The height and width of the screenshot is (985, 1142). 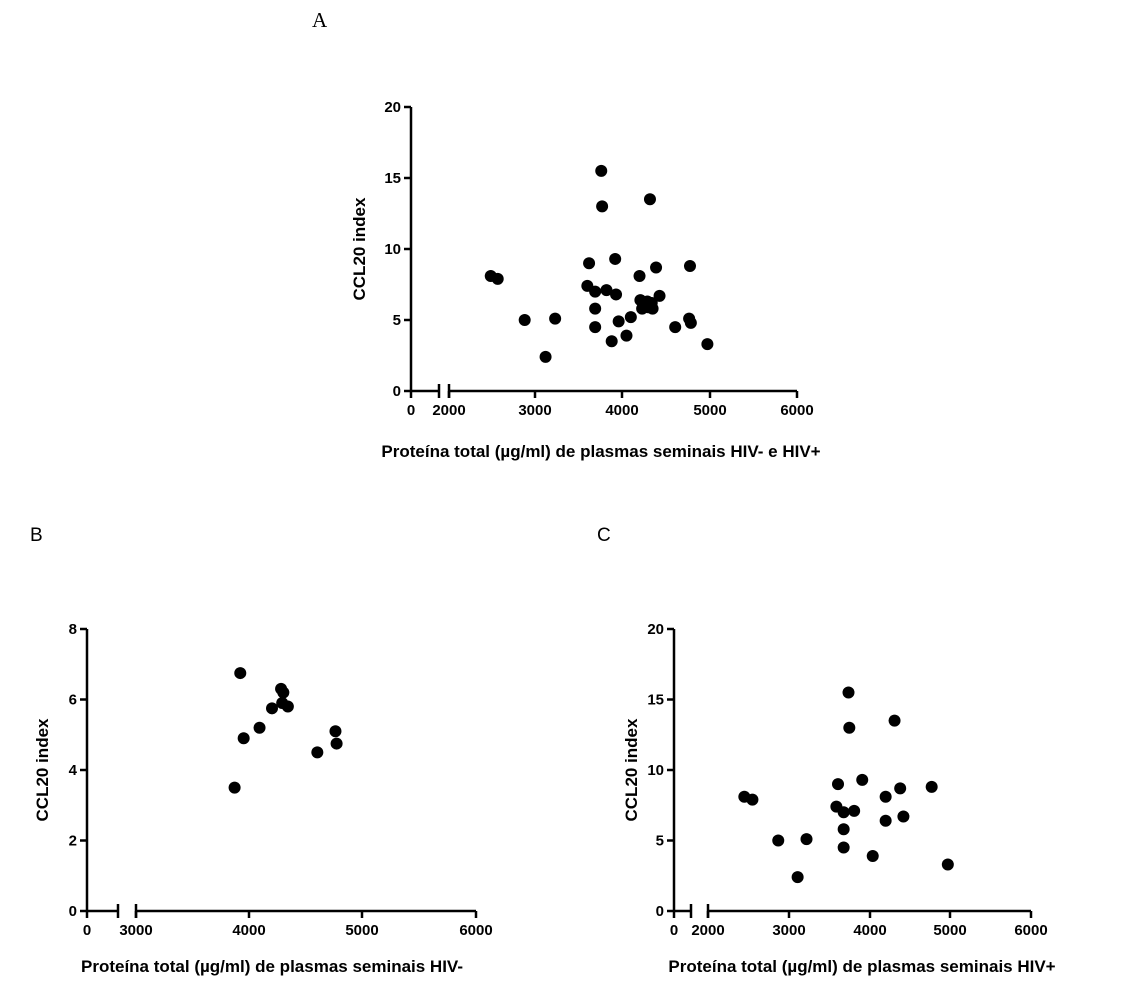 What do you see at coordinates (655, 629) in the screenshot?
I see `panel-c-y-tick-label: 20` at bounding box center [655, 629].